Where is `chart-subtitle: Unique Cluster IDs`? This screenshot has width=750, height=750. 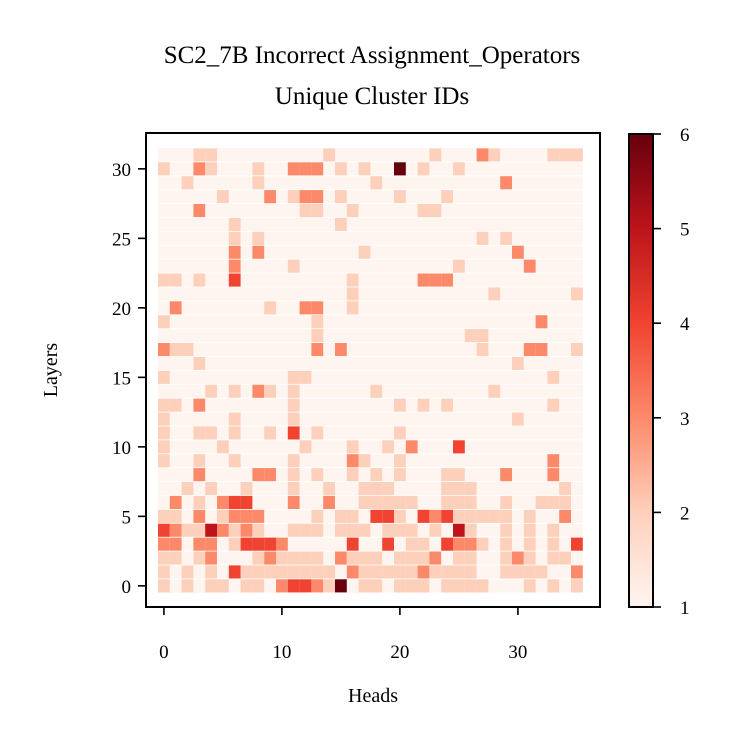
chart-subtitle: Unique Cluster IDs is located at coordinates (372, 96).